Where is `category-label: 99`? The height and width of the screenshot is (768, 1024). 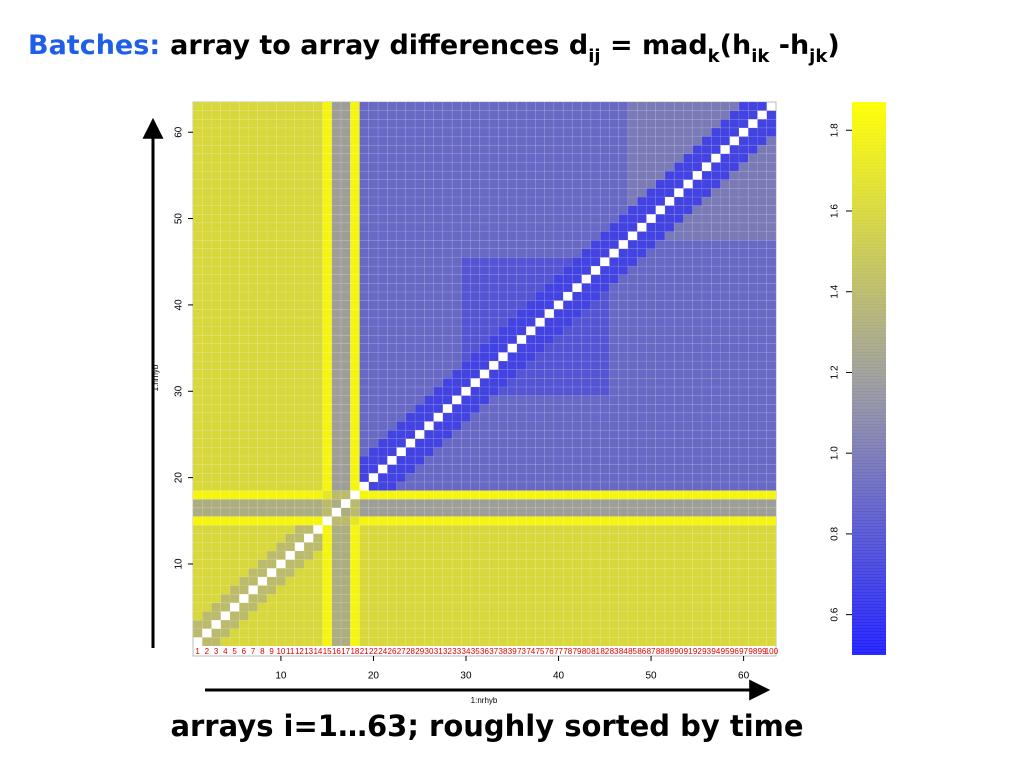 category-label: 99 is located at coordinates (762, 651).